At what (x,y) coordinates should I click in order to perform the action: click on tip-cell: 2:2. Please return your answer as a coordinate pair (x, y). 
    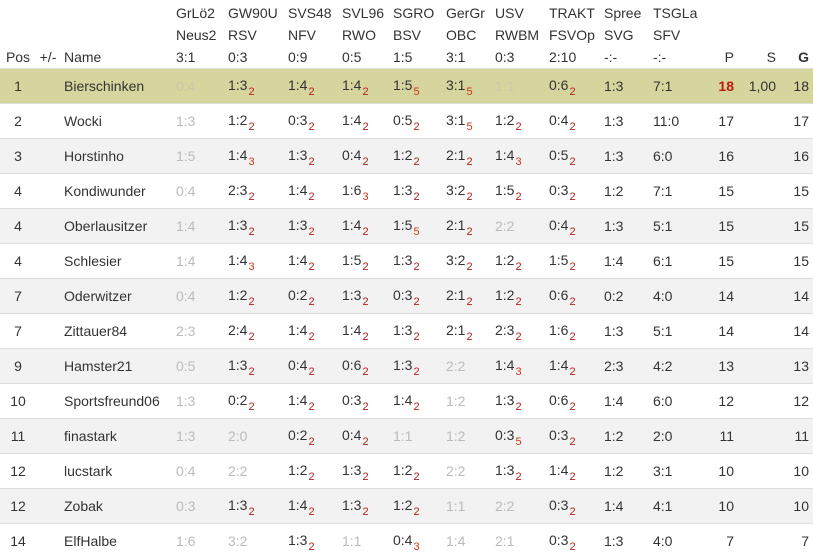
    Looking at the image, I should click on (518, 506).